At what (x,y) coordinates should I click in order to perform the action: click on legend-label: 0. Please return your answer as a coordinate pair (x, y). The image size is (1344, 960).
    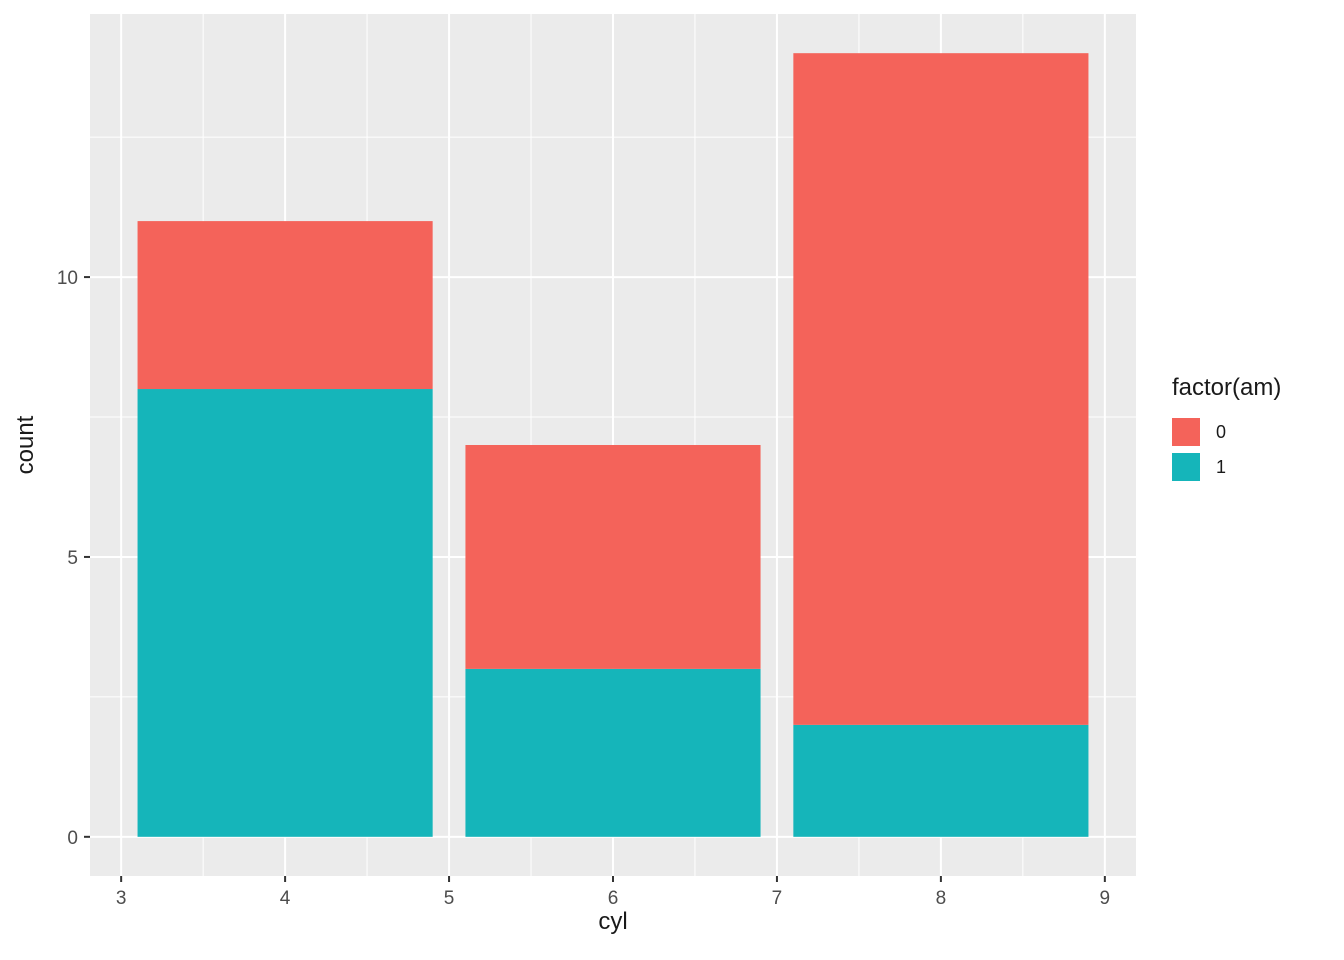
    Looking at the image, I should click on (1221, 431).